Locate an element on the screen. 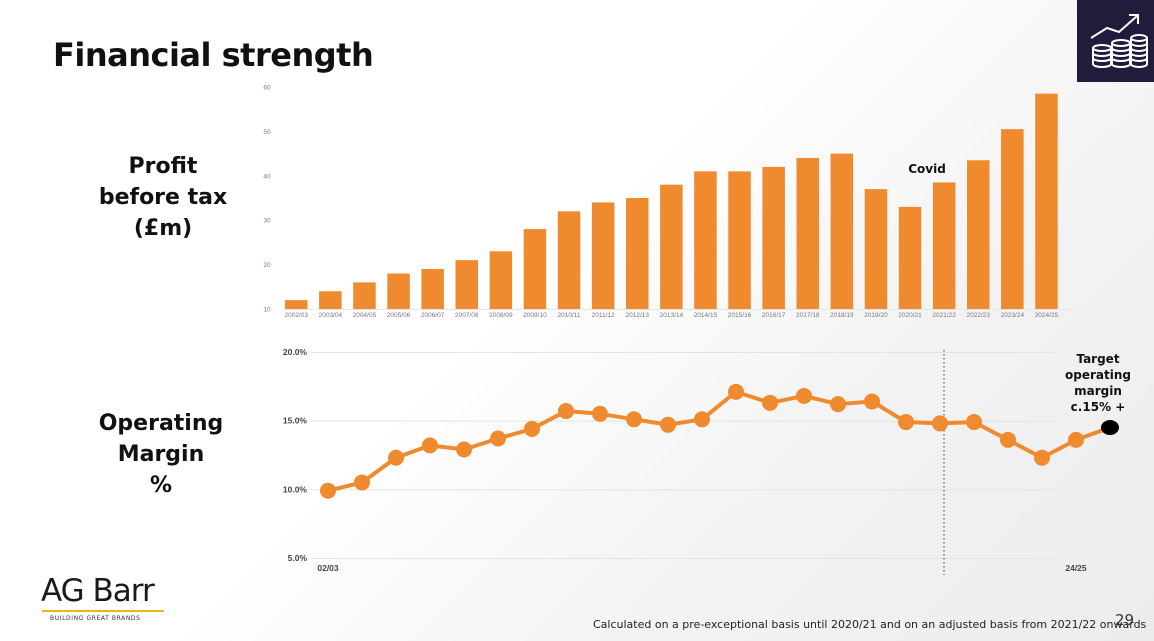 The width and height of the screenshot is (1154, 641). profit-label-line: before tax is located at coordinates (163, 197).